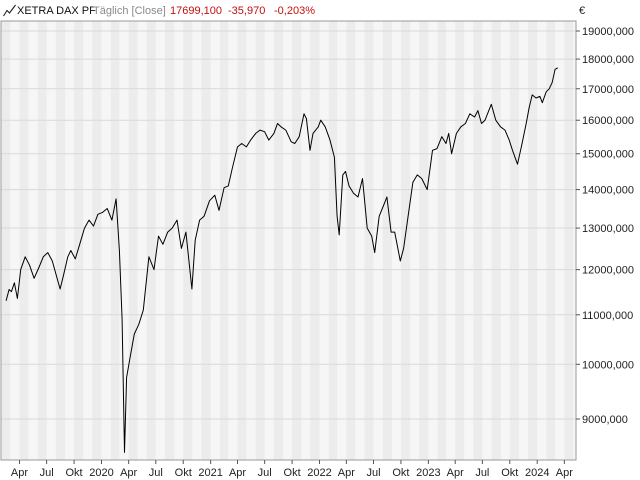  I want to click on x-tick-label: 2021, so click(210, 473).